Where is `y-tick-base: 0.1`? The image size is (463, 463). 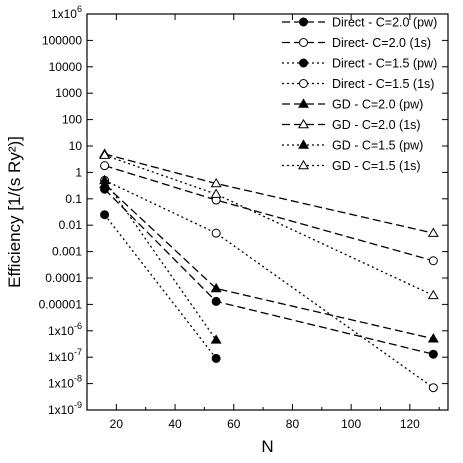
y-tick-base: 0.1 is located at coordinates (73, 199).